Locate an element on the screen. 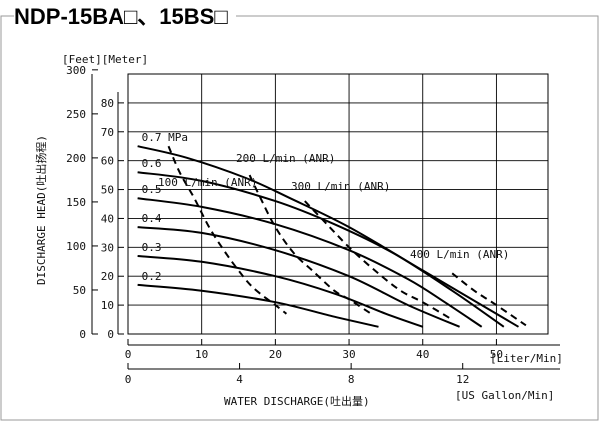 This screenshot has width=600, height=422. meter-tick-label: 0 is located at coordinates (110, 334).